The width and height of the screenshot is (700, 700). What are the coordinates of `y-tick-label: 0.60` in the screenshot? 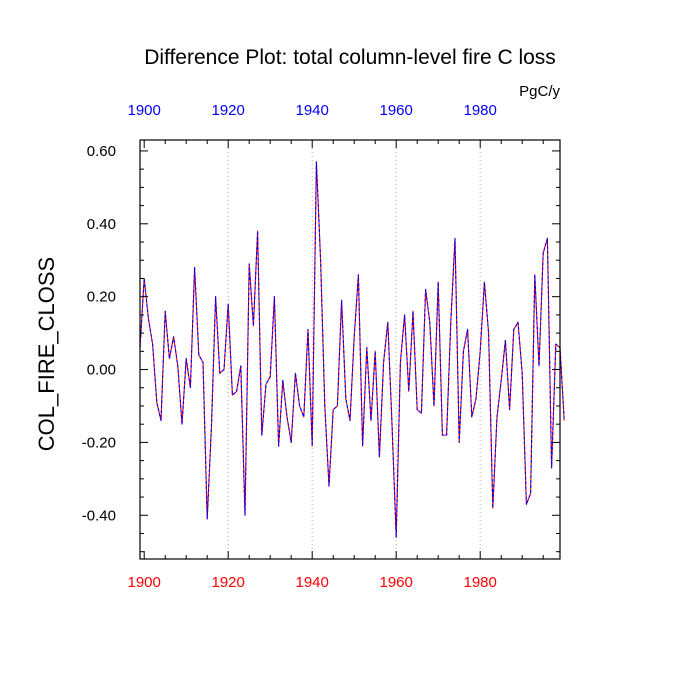 It's located at (101, 151).